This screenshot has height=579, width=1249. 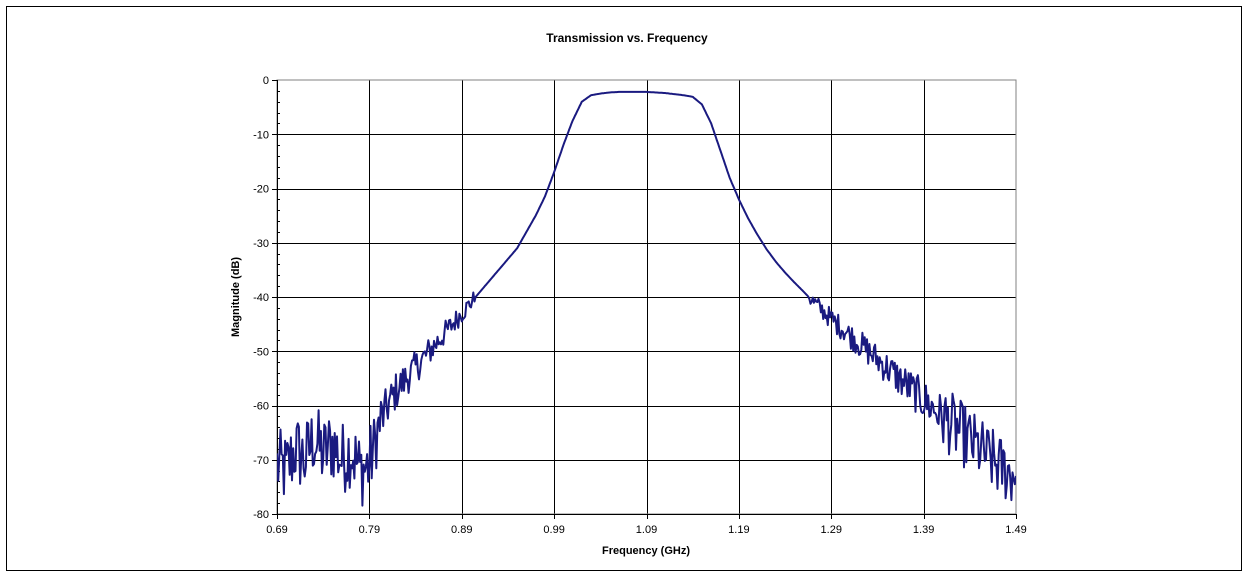 What do you see at coordinates (831, 530) in the screenshot?
I see `x-tick-label: 1.29` at bounding box center [831, 530].